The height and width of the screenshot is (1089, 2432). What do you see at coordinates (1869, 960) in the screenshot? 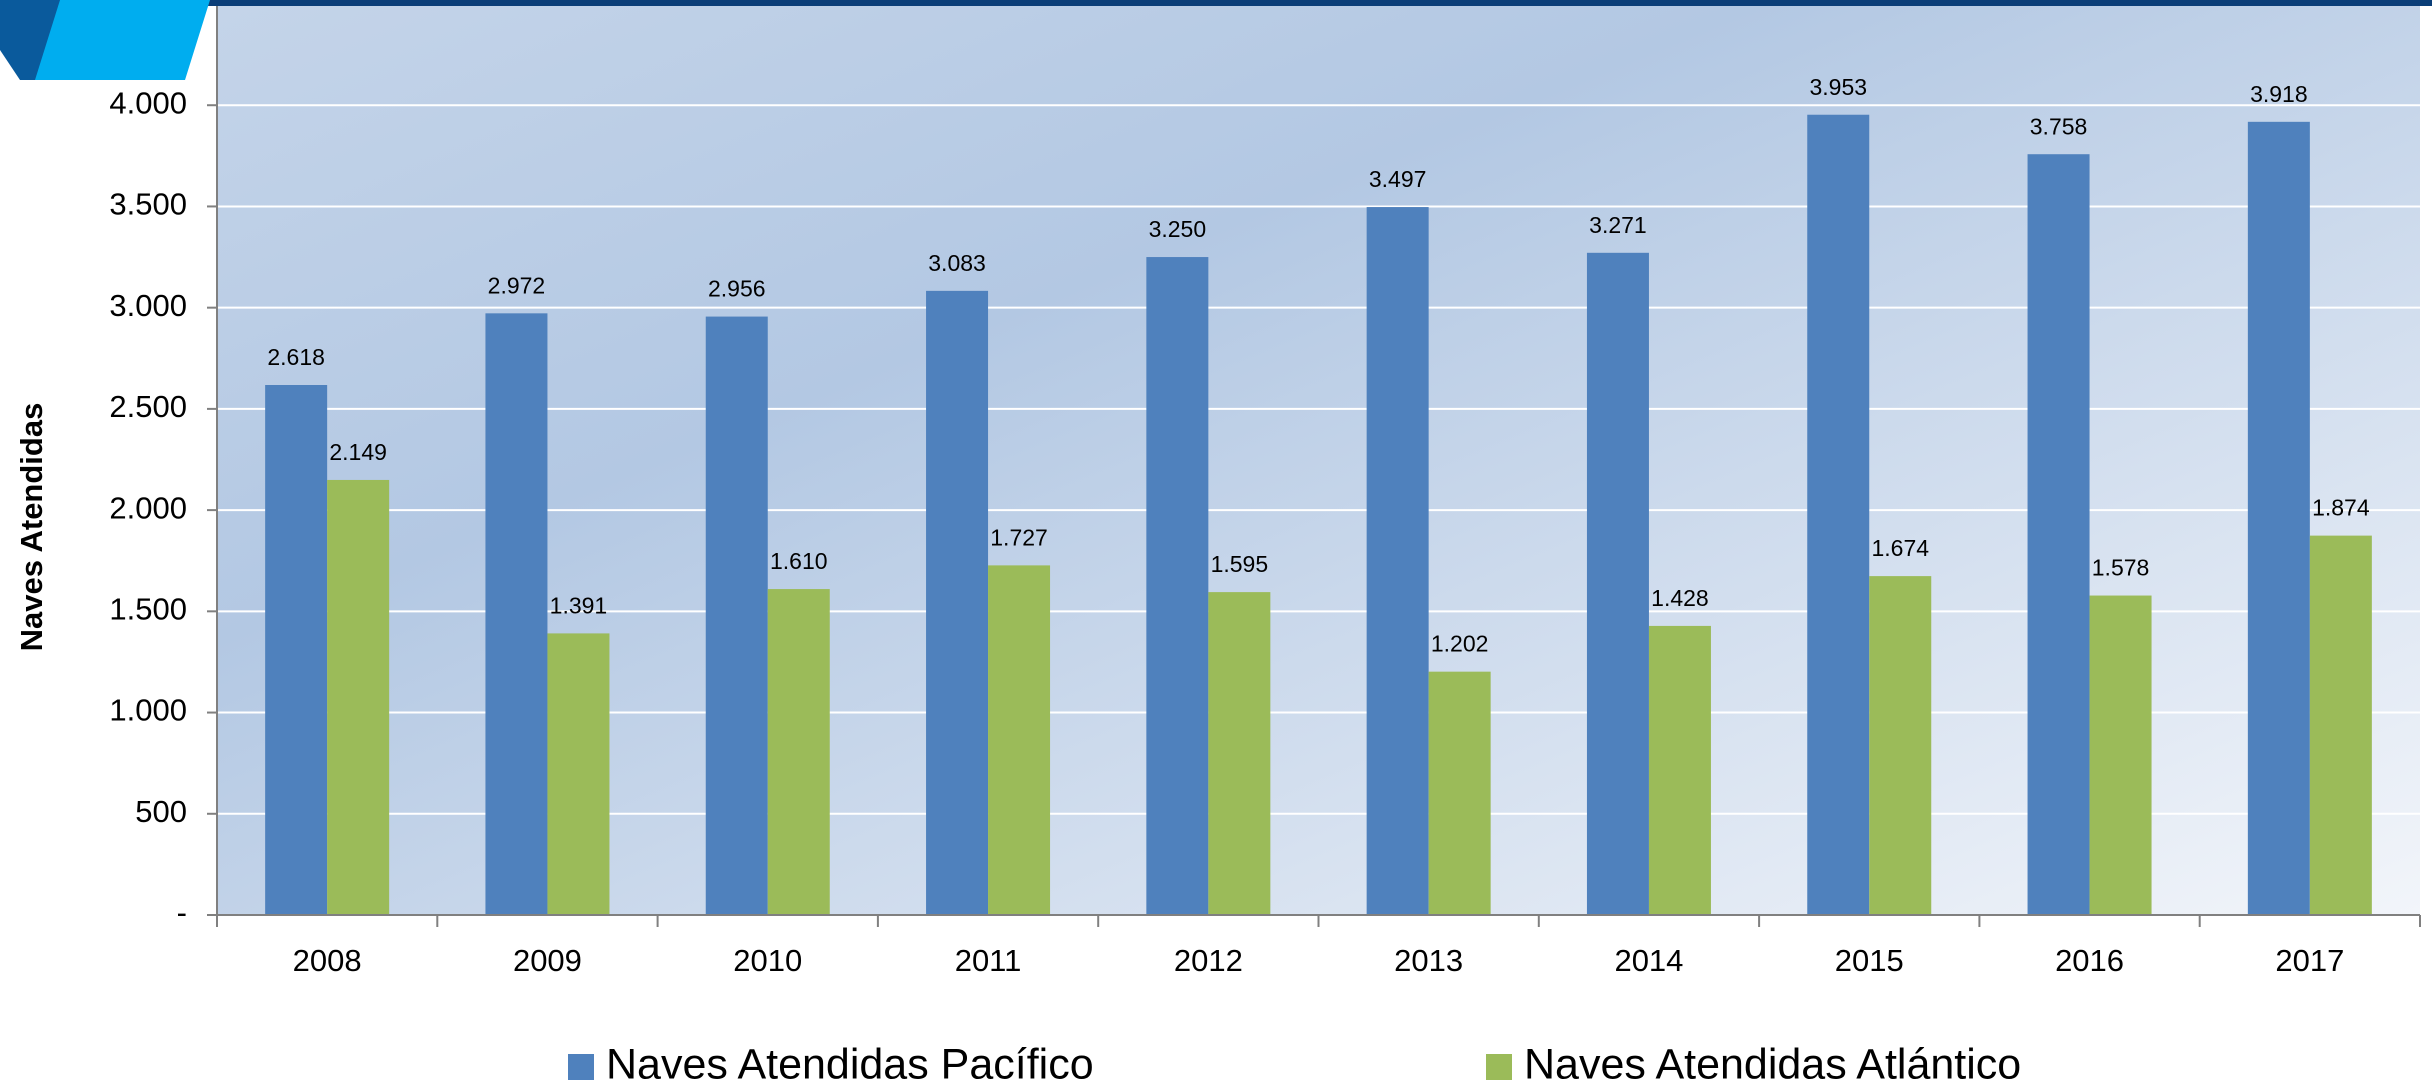
I see `x-tick-label: 2015` at bounding box center [1869, 960].